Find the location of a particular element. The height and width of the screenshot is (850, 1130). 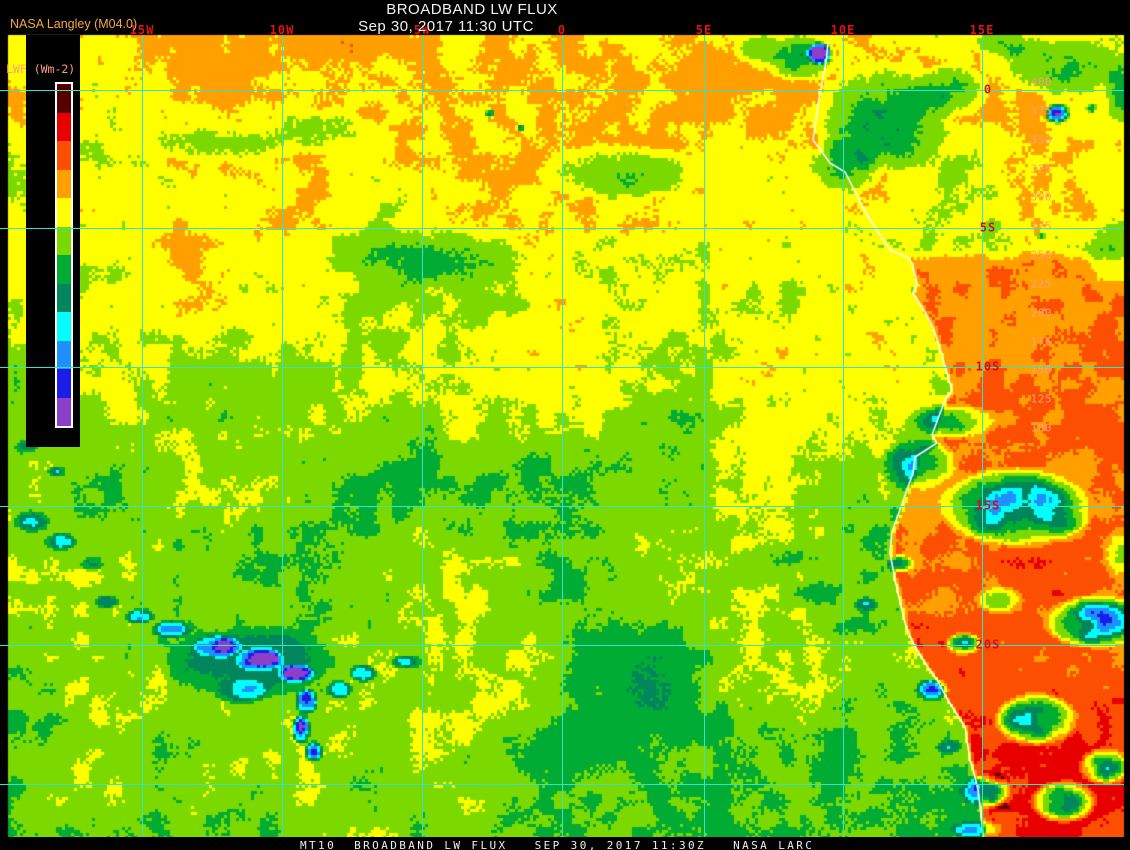

colorbar-tick-label: 325 is located at coordinates (1041, 168).